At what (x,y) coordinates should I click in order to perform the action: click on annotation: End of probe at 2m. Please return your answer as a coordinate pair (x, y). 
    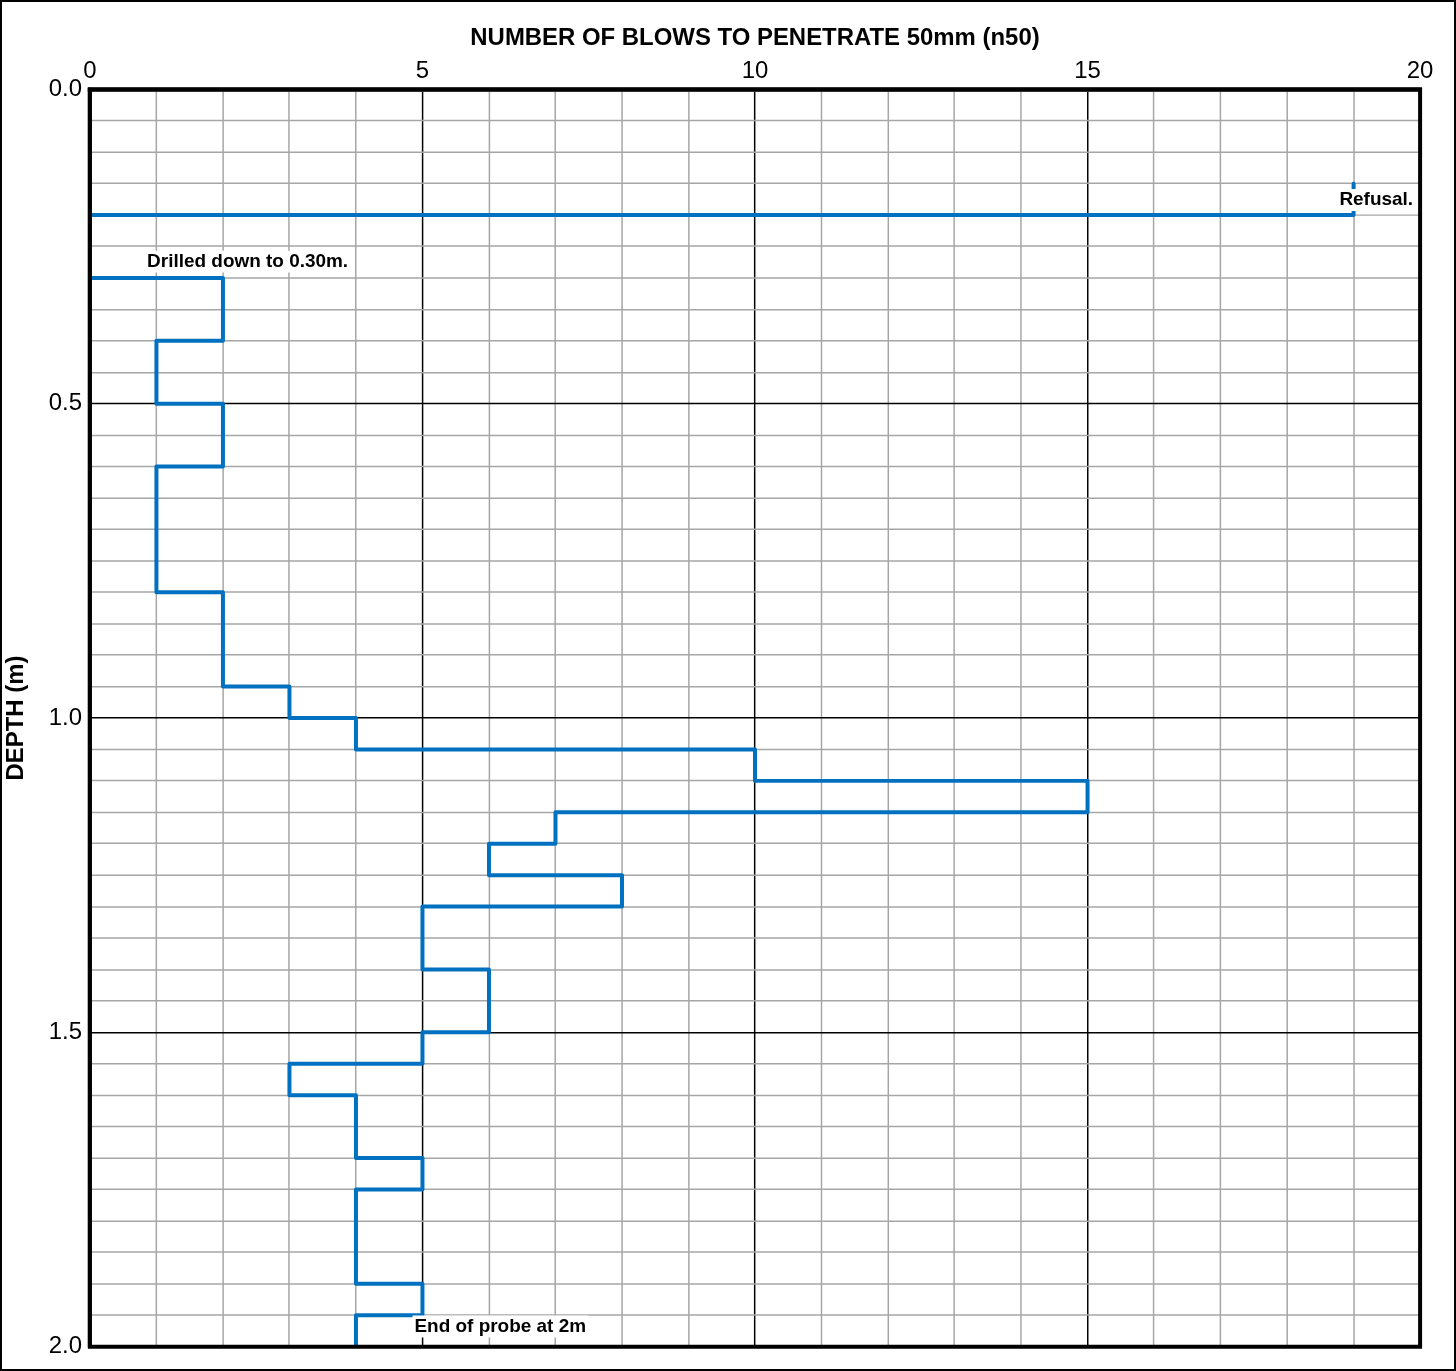
    Looking at the image, I should click on (500, 1325).